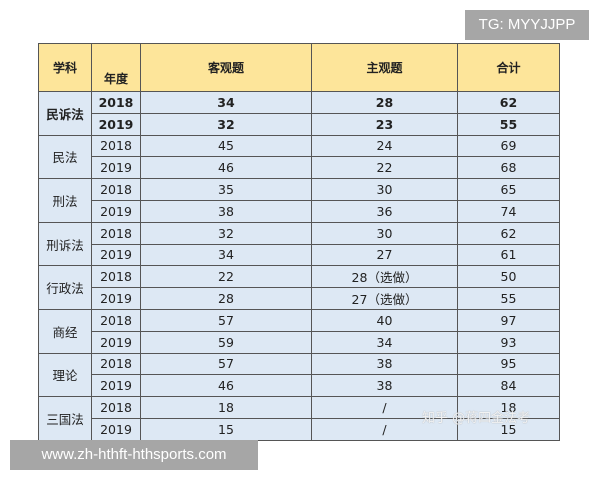  I want to click on table-row: 刑诉法 2018 32 30 62, so click(299, 244).